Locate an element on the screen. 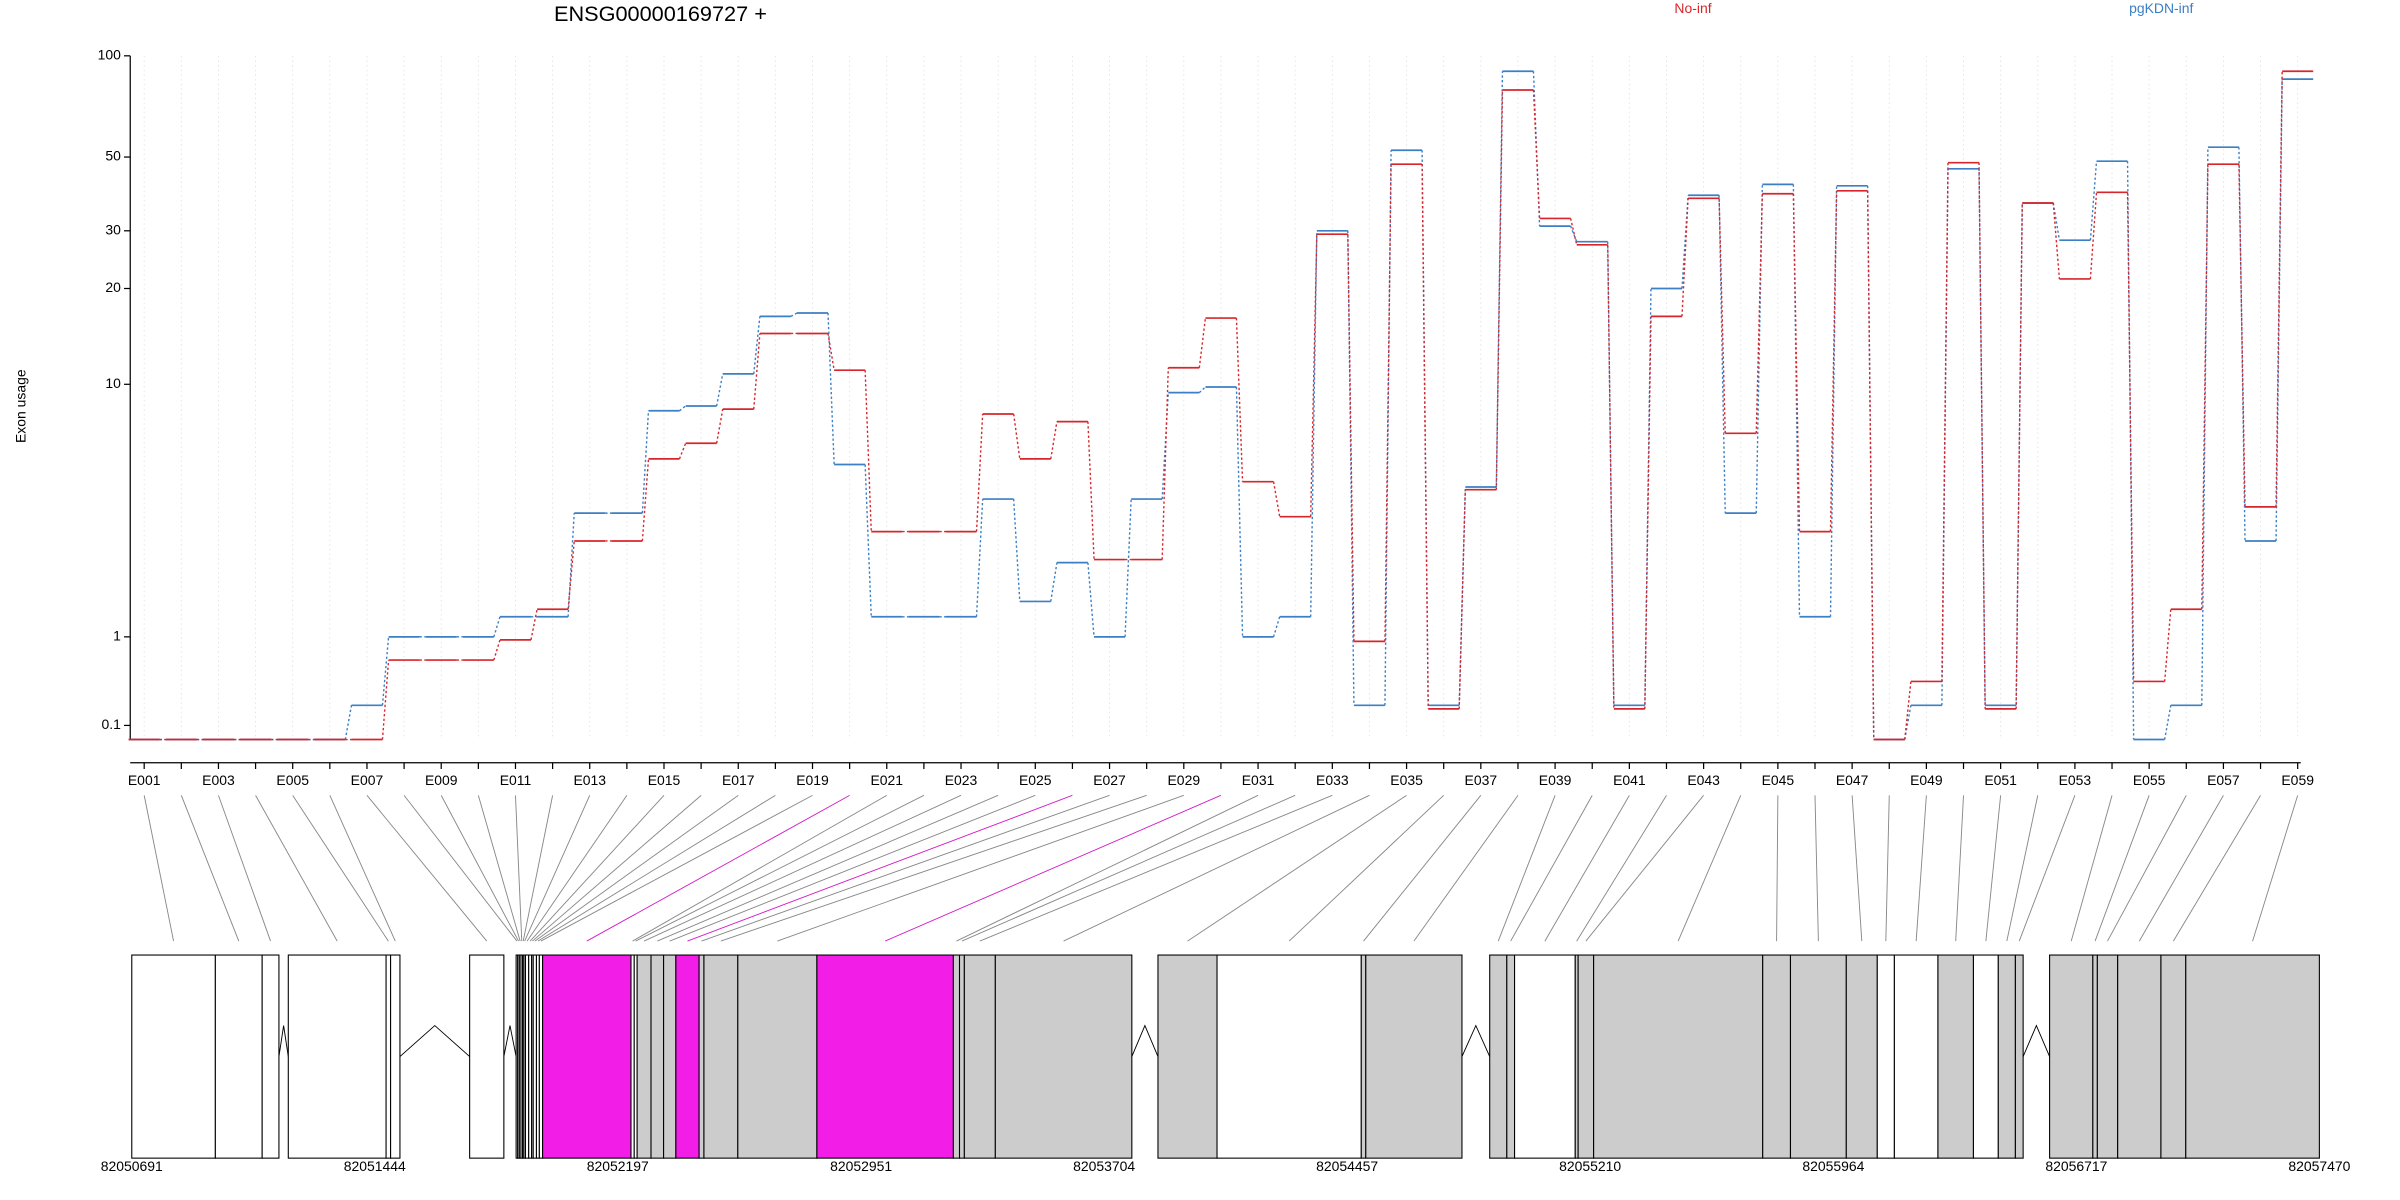 The image size is (2400, 1200). genomic-tick-label: 82054457 is located at coordinates (1347, 1166).